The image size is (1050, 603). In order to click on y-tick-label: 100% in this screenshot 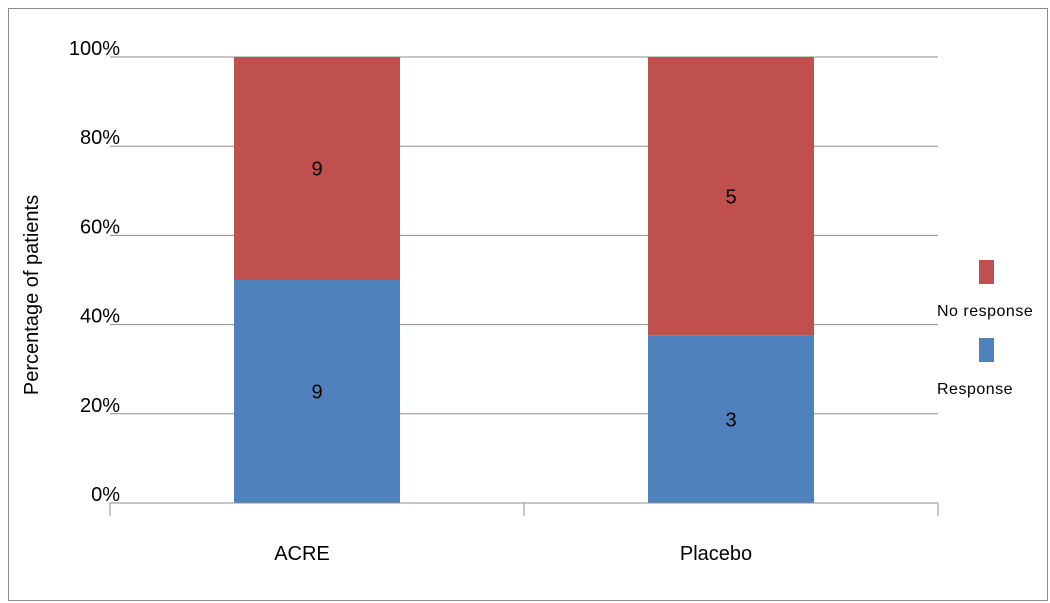, I will do `click(94, 49)`.